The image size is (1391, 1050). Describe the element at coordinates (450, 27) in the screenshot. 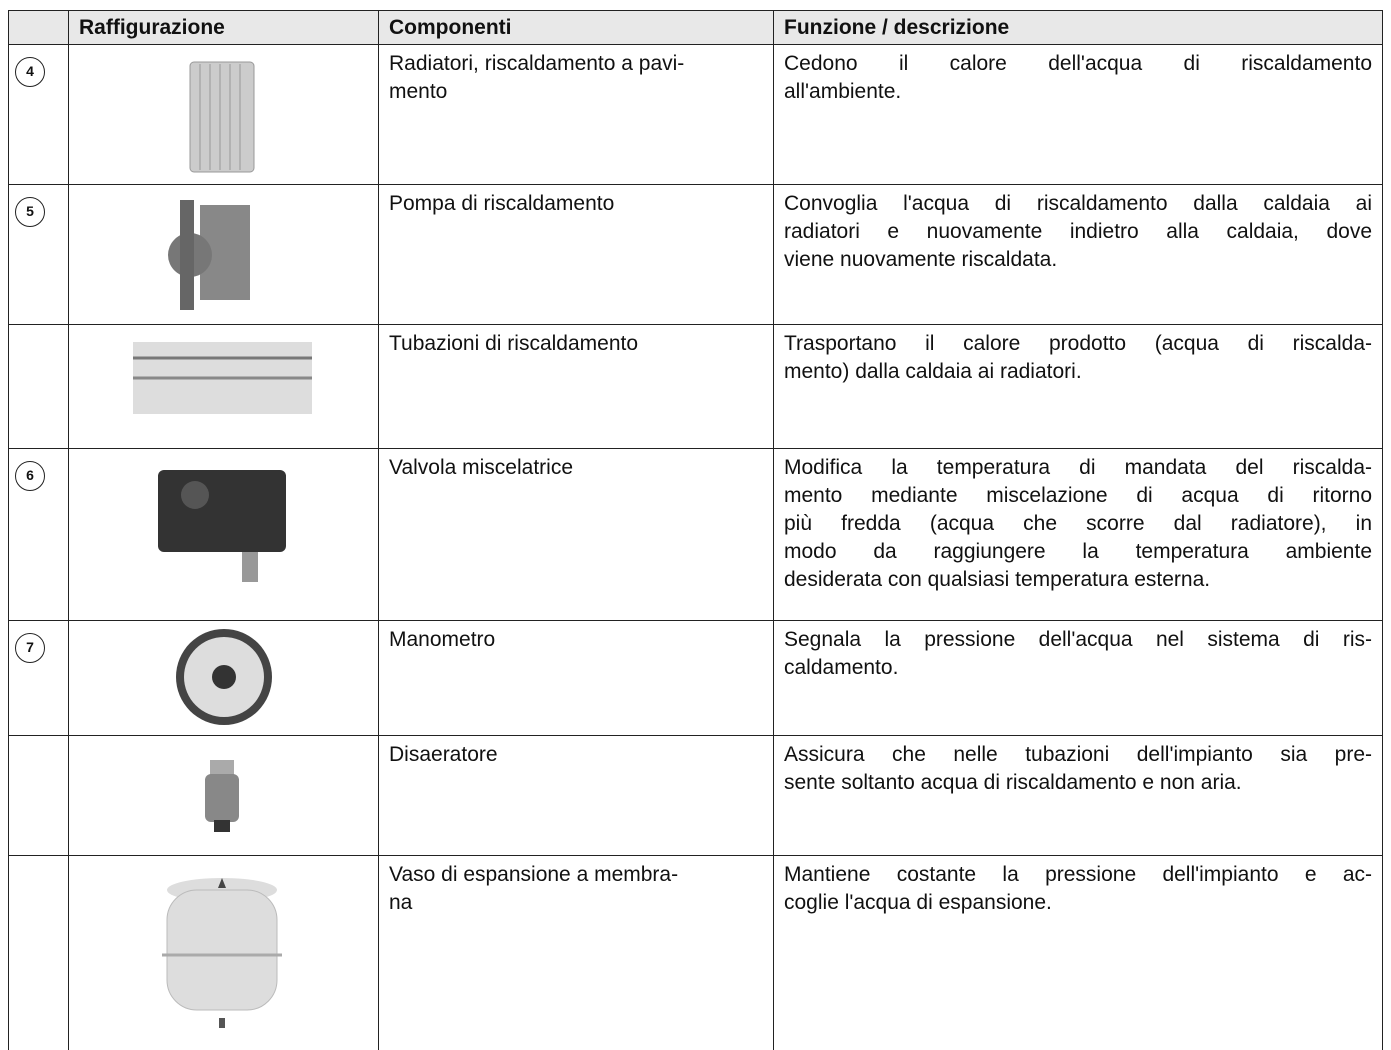

I see `text-line: Componenti` at that location.